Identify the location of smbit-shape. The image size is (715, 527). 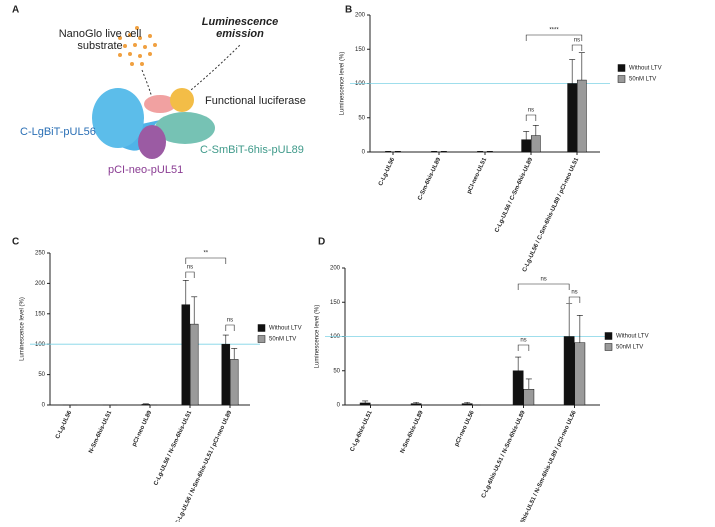
(185, 128).